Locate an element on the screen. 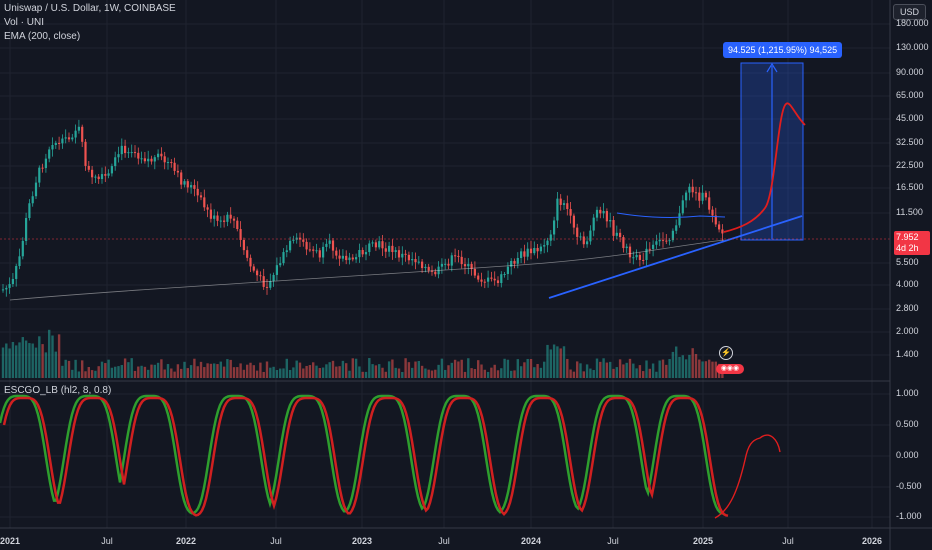 The image size is (932, 550). projection-path is located at coordinates (764, 167).